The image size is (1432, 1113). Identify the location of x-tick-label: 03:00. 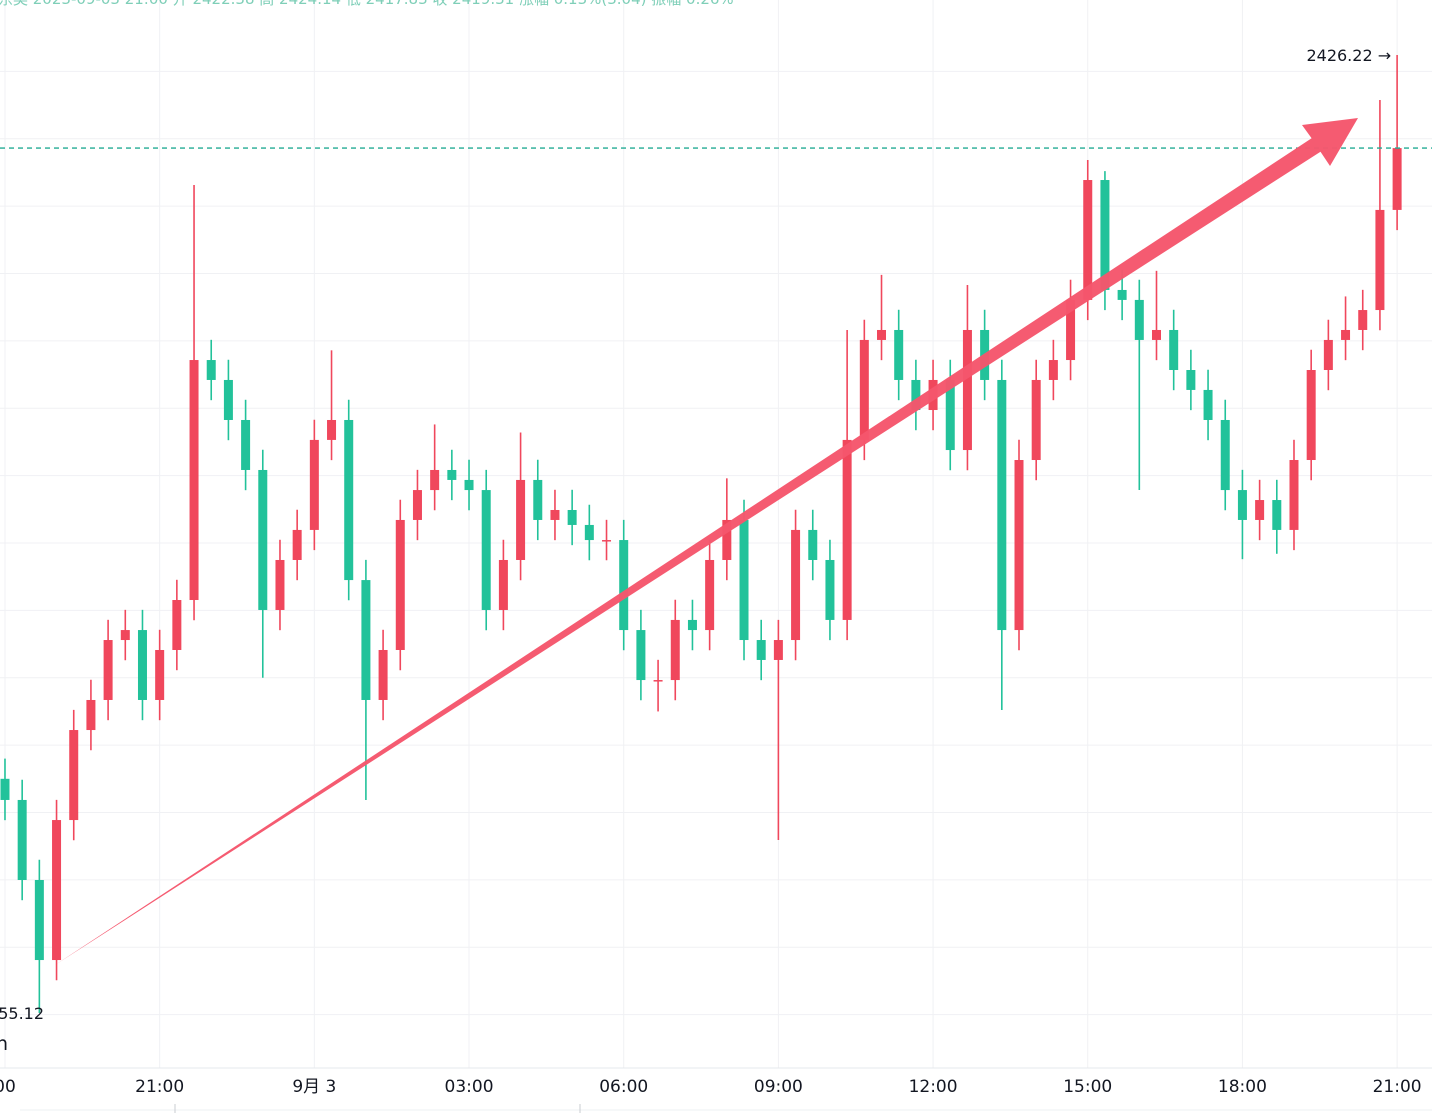
(469, 1087).